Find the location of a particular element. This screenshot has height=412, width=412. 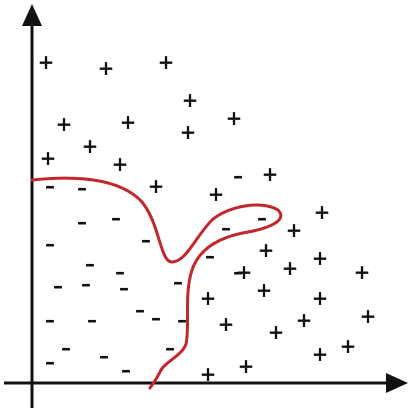

y-axis-arrowhead is located at coordinates (32, 15).